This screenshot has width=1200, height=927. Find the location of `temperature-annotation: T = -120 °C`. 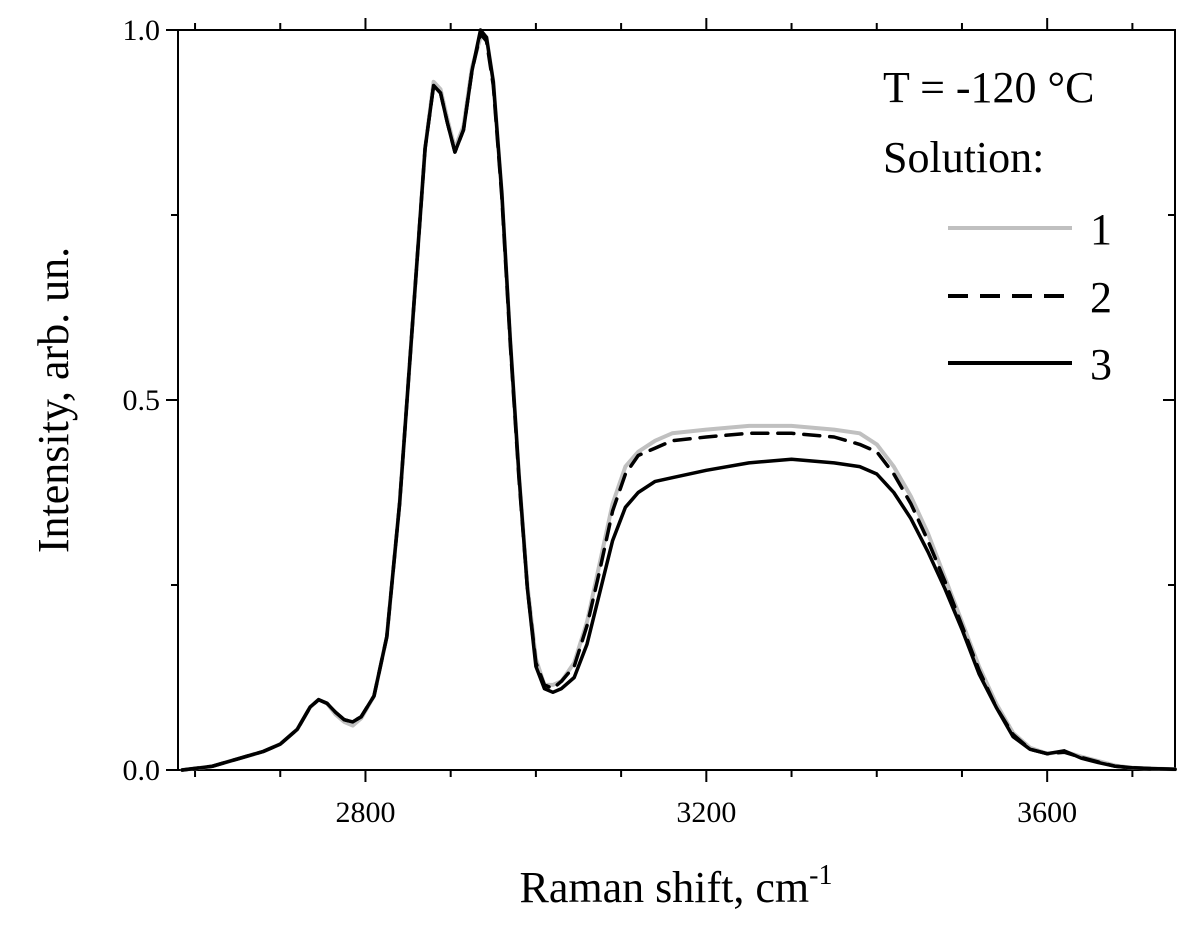

temperature-annotation: T = -120 °C is located at coordinates (989, 87).